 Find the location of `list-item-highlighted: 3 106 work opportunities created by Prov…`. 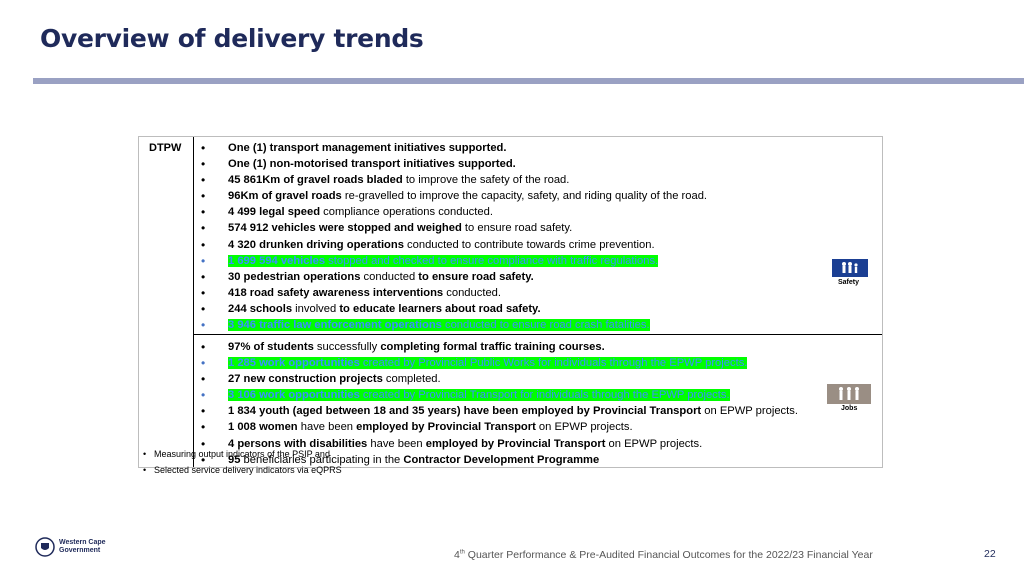

list-item-highlighted: 3 106 work opportunities created by Prov… is located at coordinates (499, 395).